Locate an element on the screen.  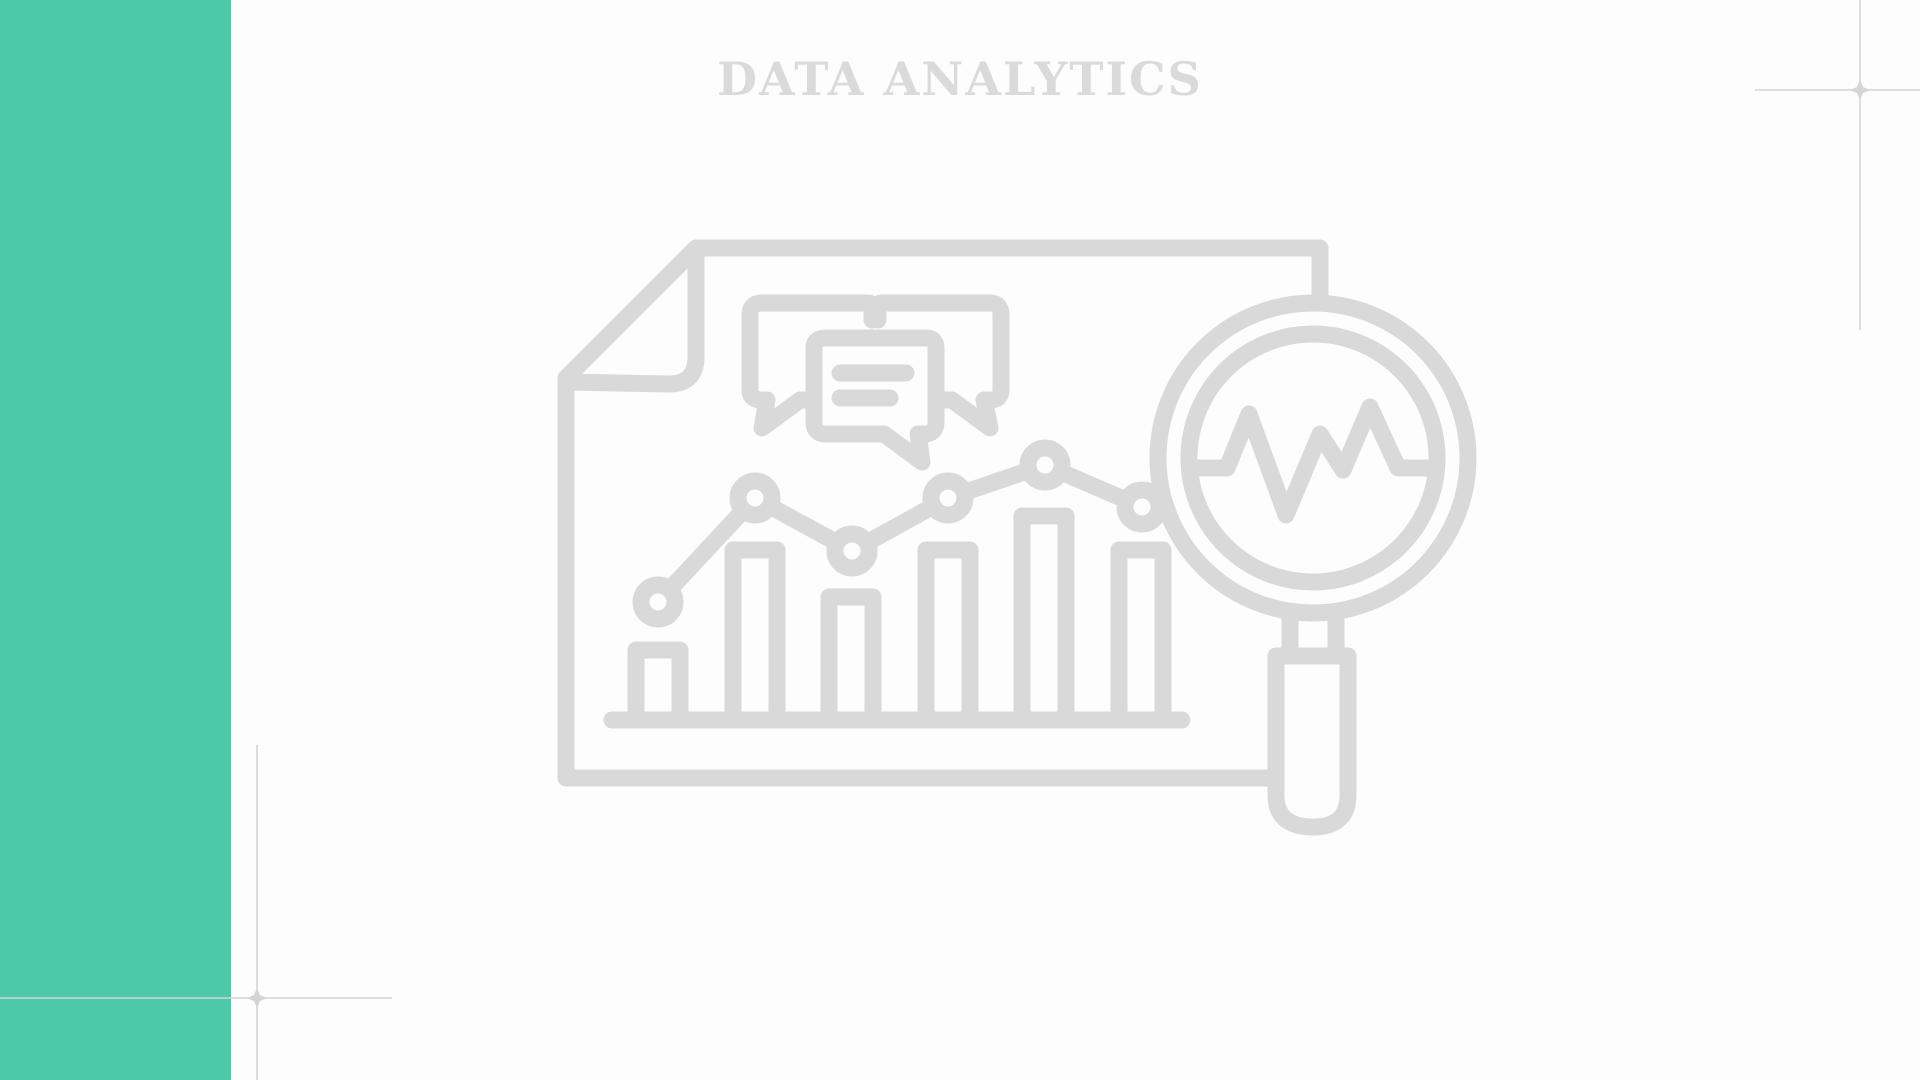
magnifying-glass-icon is located at coordinates (1313, 565).